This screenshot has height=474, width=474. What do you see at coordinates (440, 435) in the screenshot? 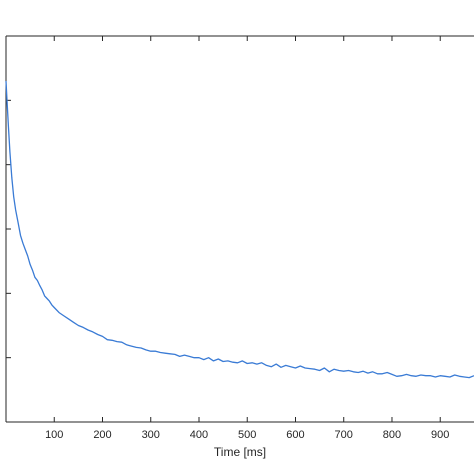
I see `x-tick-label: 900` at bounding box center [440, 435].